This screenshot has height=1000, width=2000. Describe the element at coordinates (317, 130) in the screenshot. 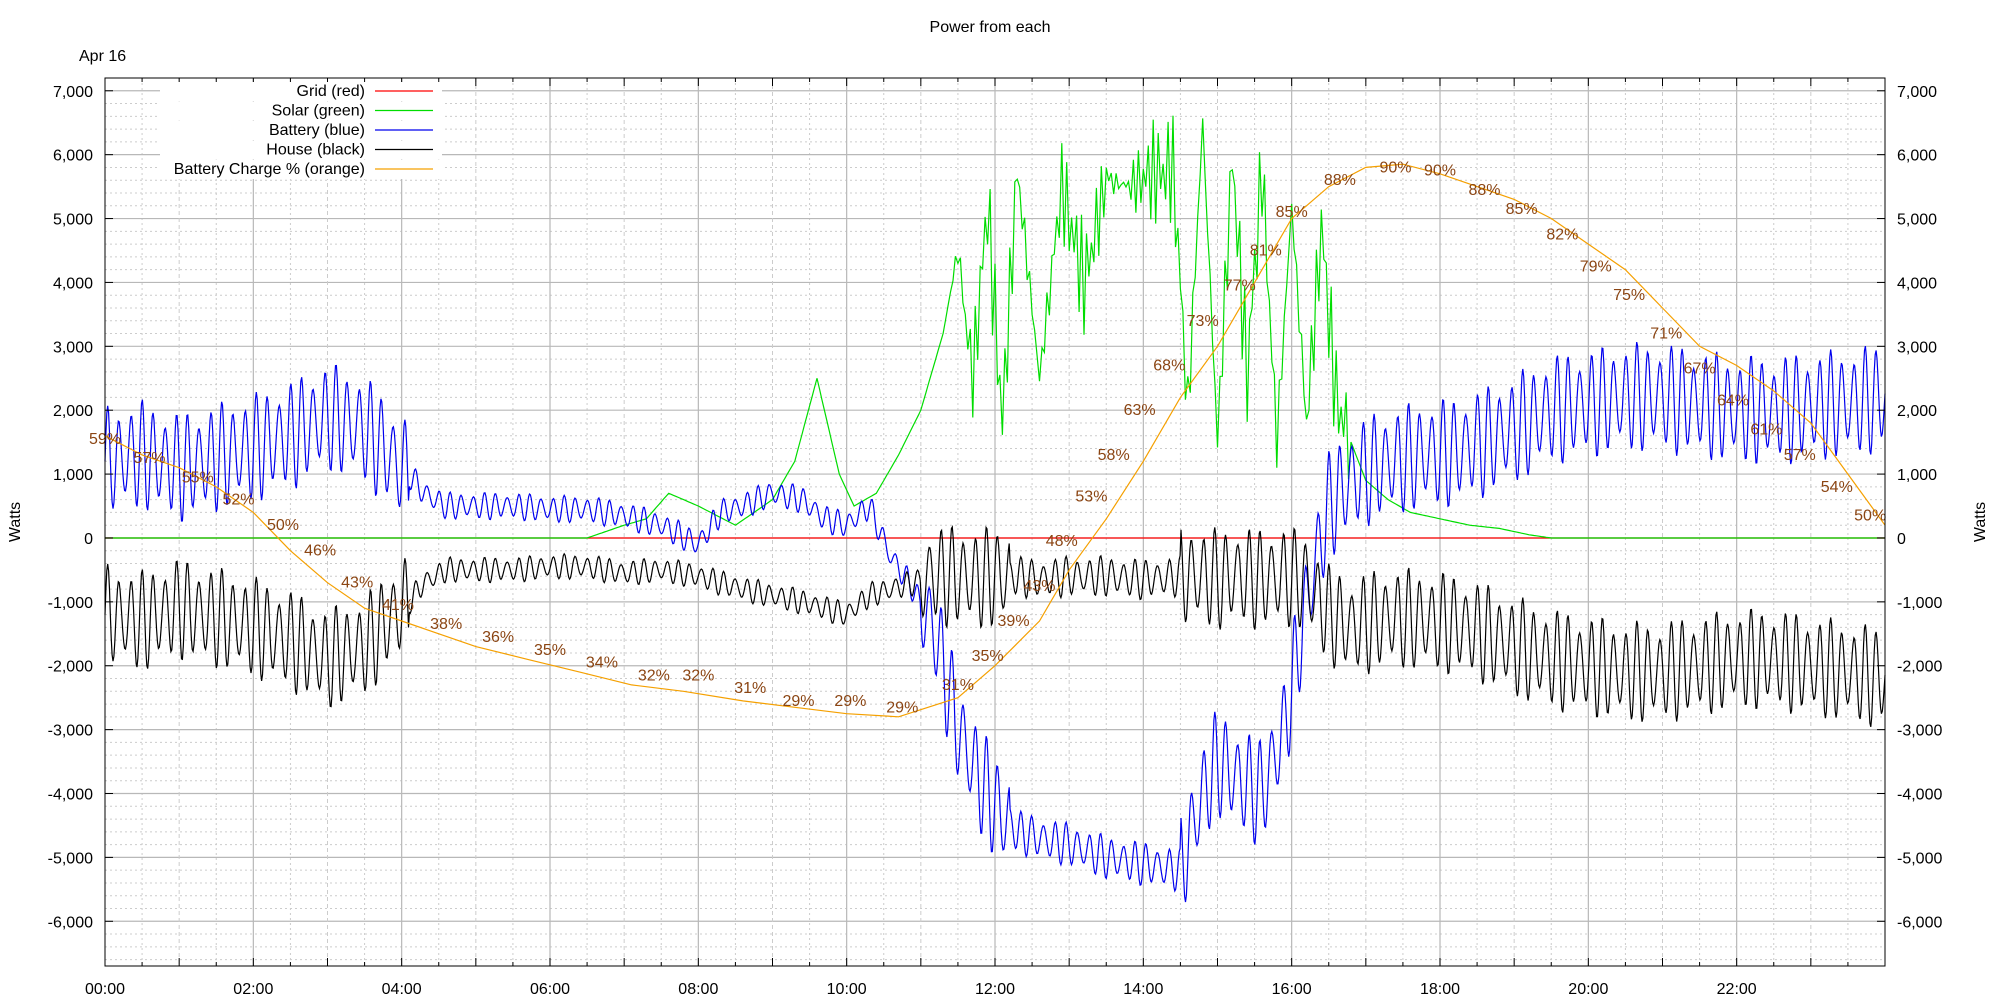

I see `legend-entry-label: Battery (blue)` at that location.